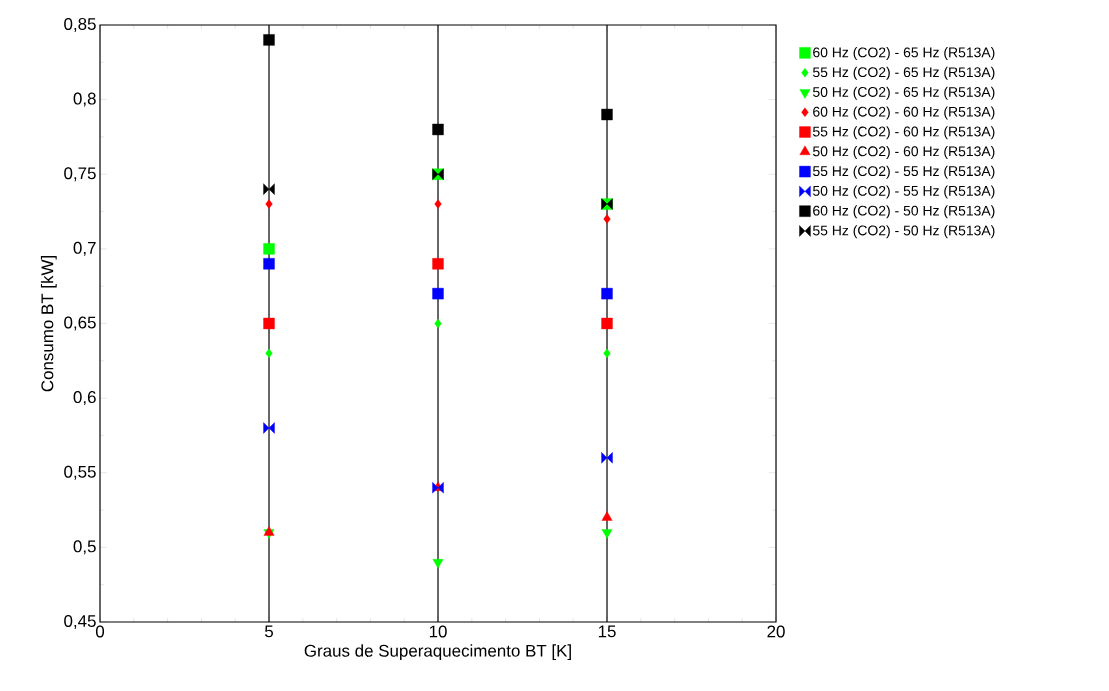  What do you see at coordinates (904, 54) in the screenshot?
I see `legend-label: 60 Hz (CO2) - 65 Hz (R513A)` at bounding box center [904, 54].